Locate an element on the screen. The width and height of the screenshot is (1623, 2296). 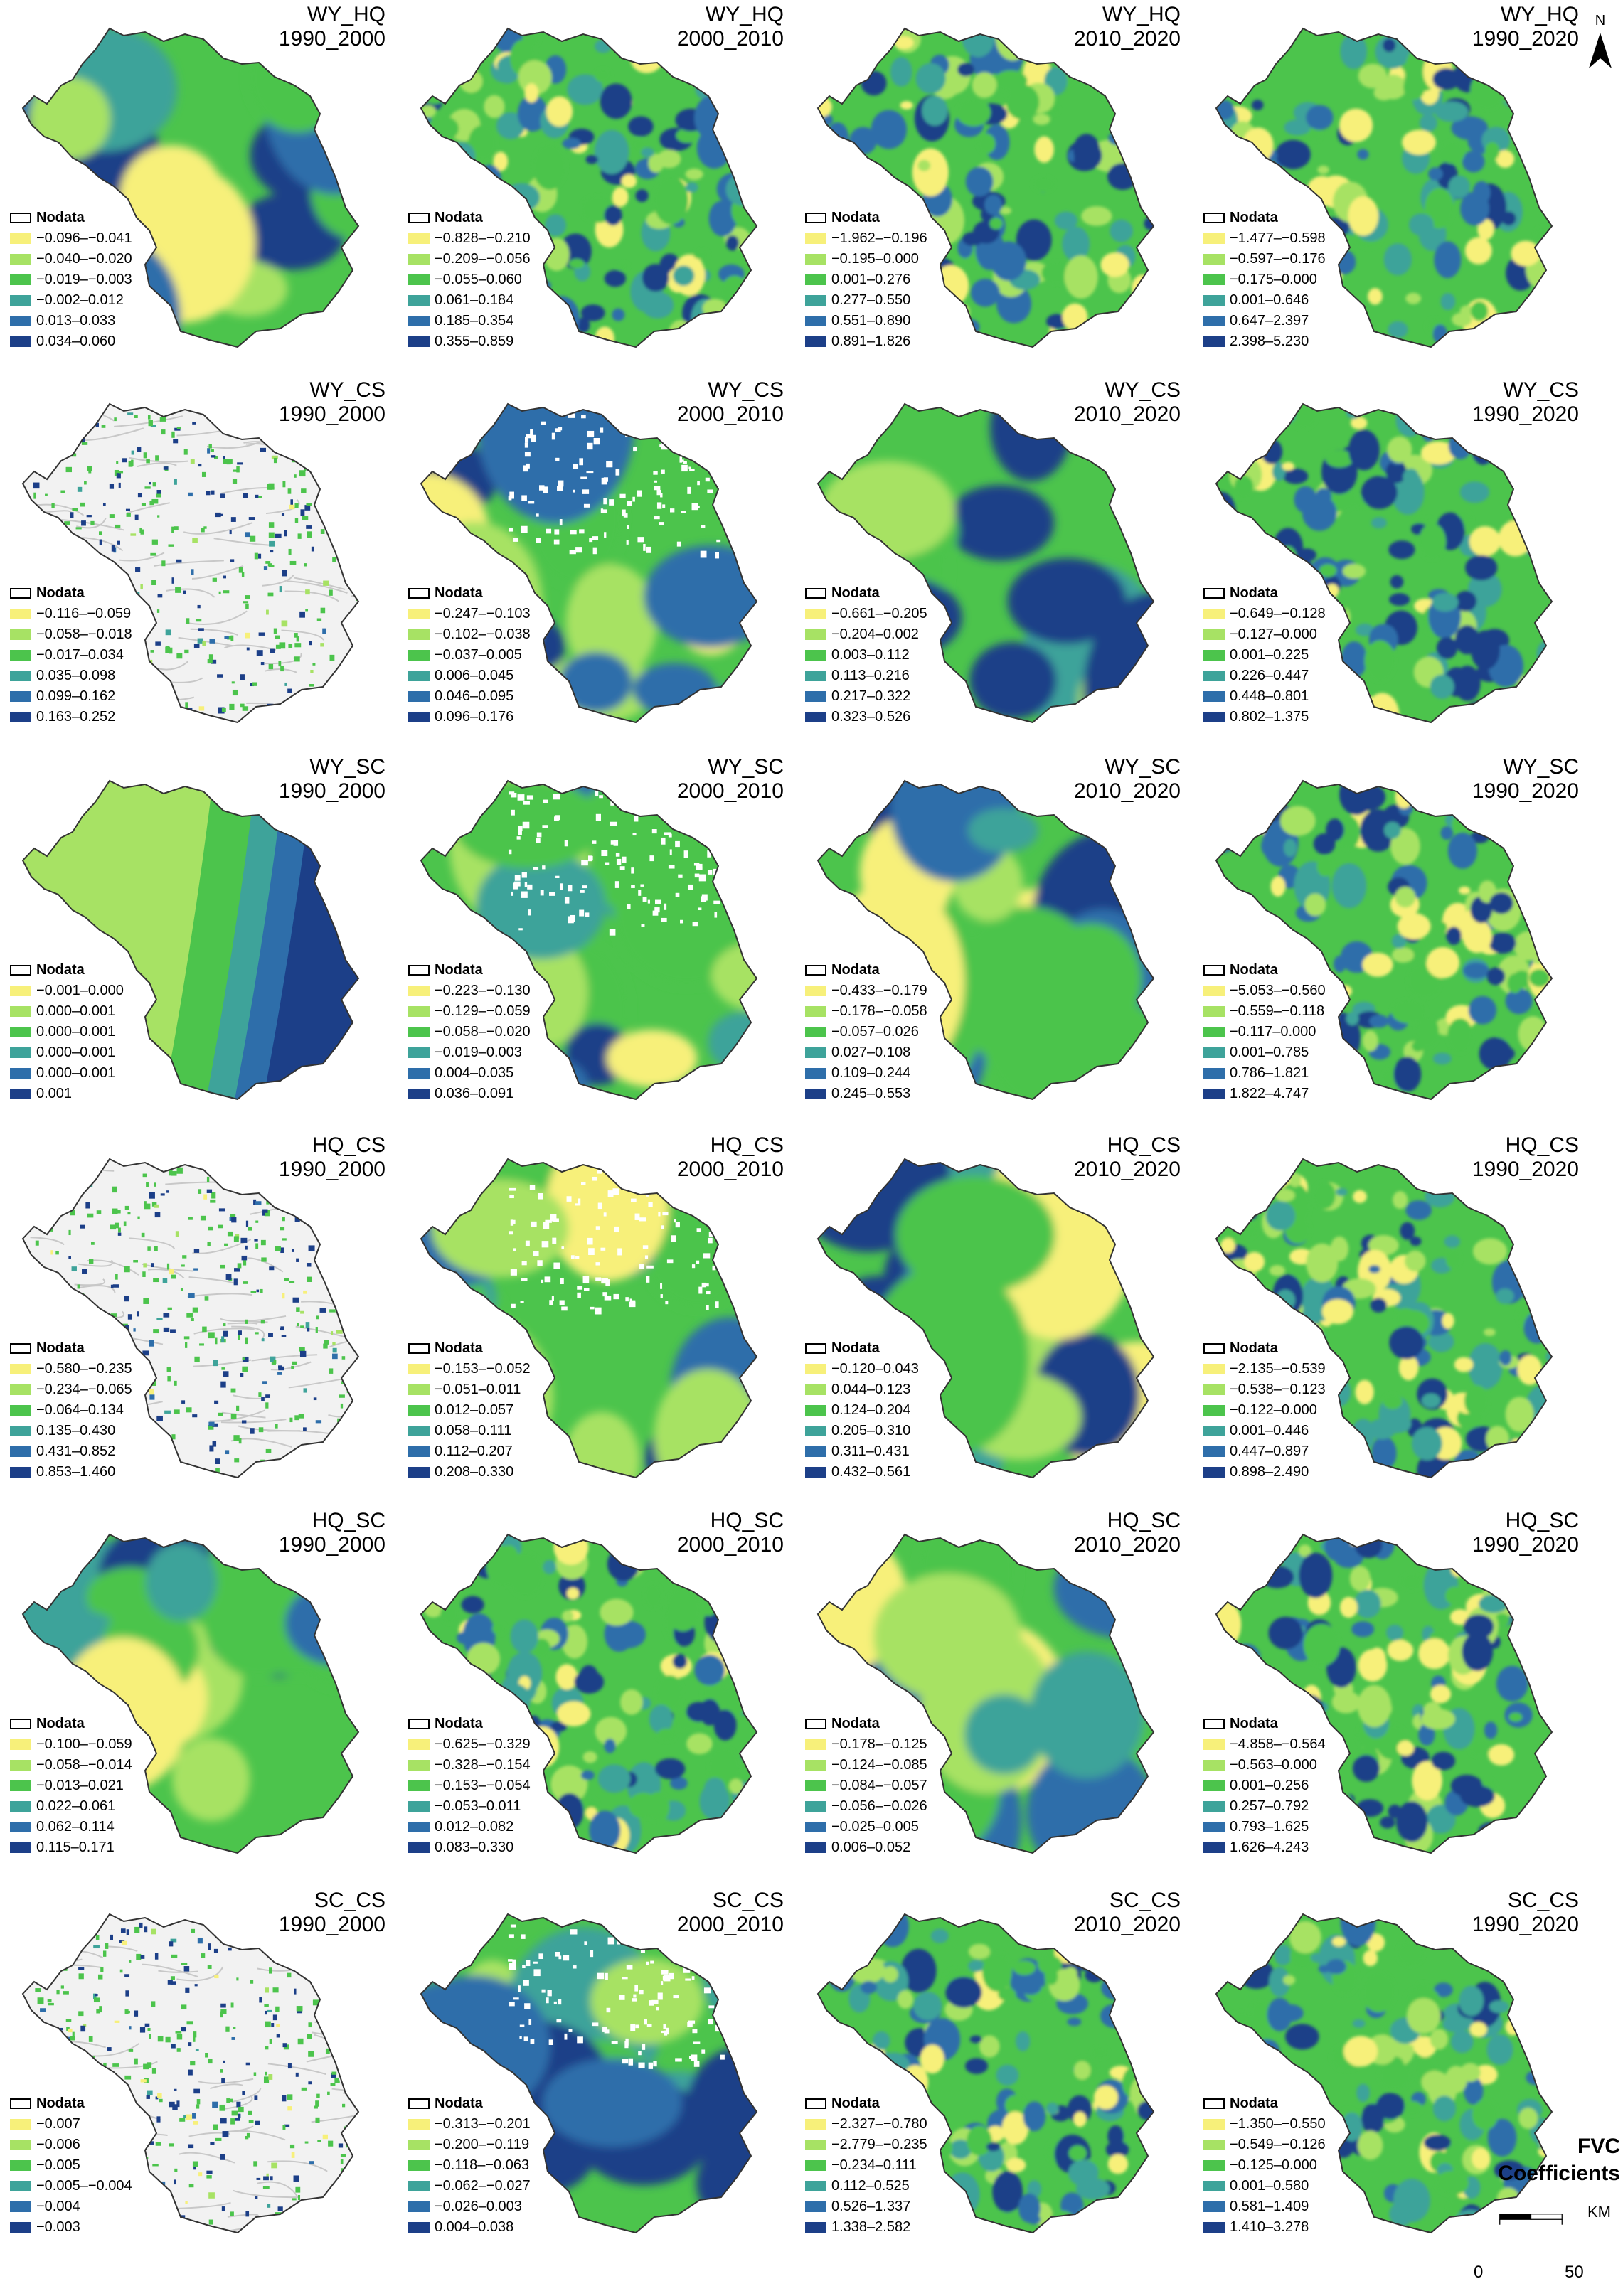
legend-label: −0.058–−0.014 is located at coordinates (84, 1765).